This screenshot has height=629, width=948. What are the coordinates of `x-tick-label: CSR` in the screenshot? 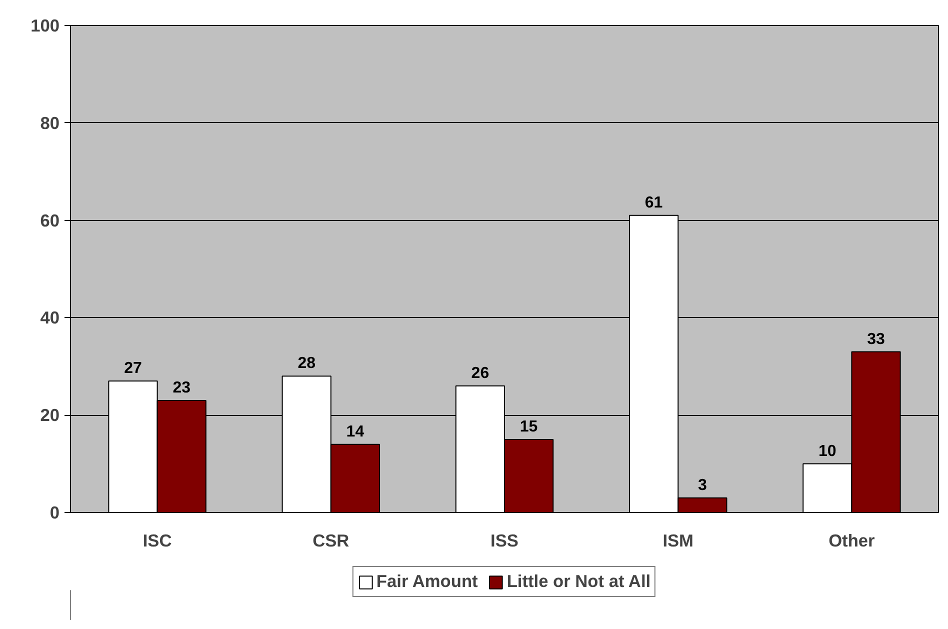 It's located at (331, 540).